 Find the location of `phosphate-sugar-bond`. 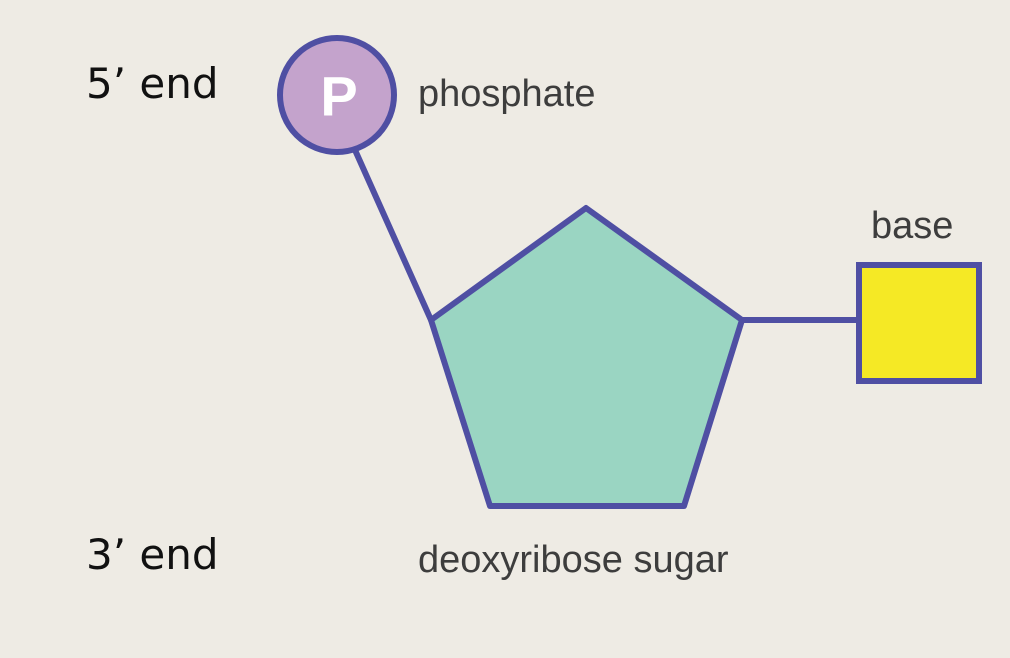

phosphate-sugar-bond is located at coordinates (393, 235).